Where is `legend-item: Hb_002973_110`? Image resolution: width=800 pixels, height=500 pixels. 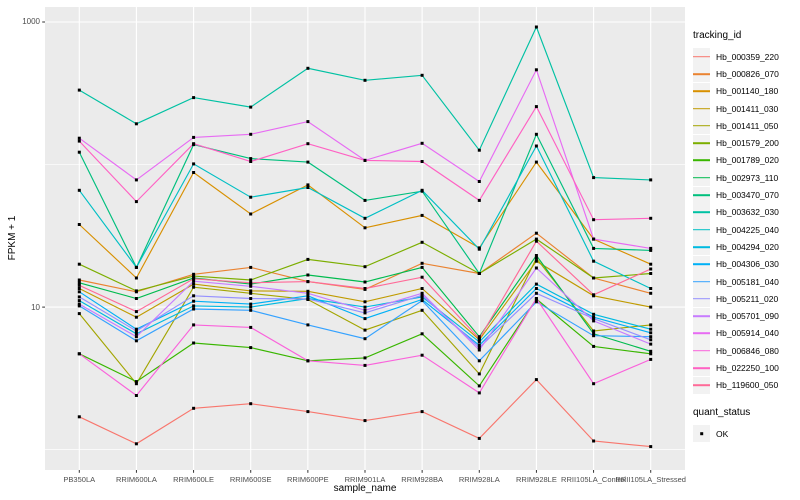
legend-item: Hb_002973_110 is located at coordinates (745, 178).